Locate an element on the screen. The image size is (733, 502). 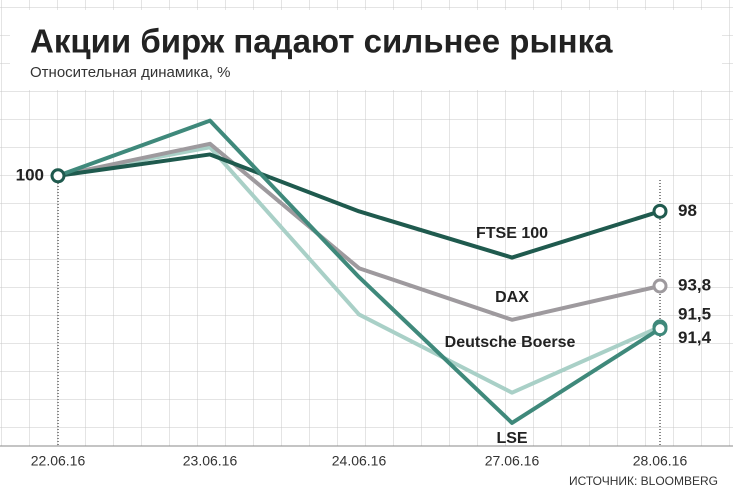
value-label: 91,4 is located at coordinates (695, 337).